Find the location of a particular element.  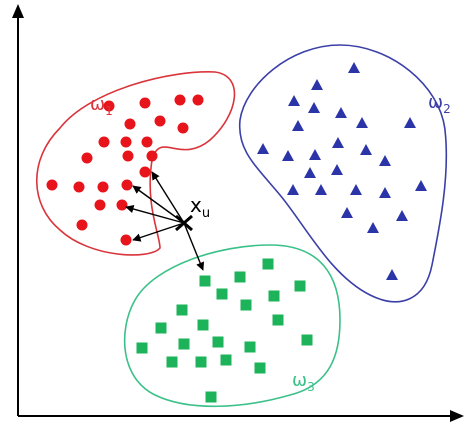

query-point-xu is located at coordinates (184, 223).